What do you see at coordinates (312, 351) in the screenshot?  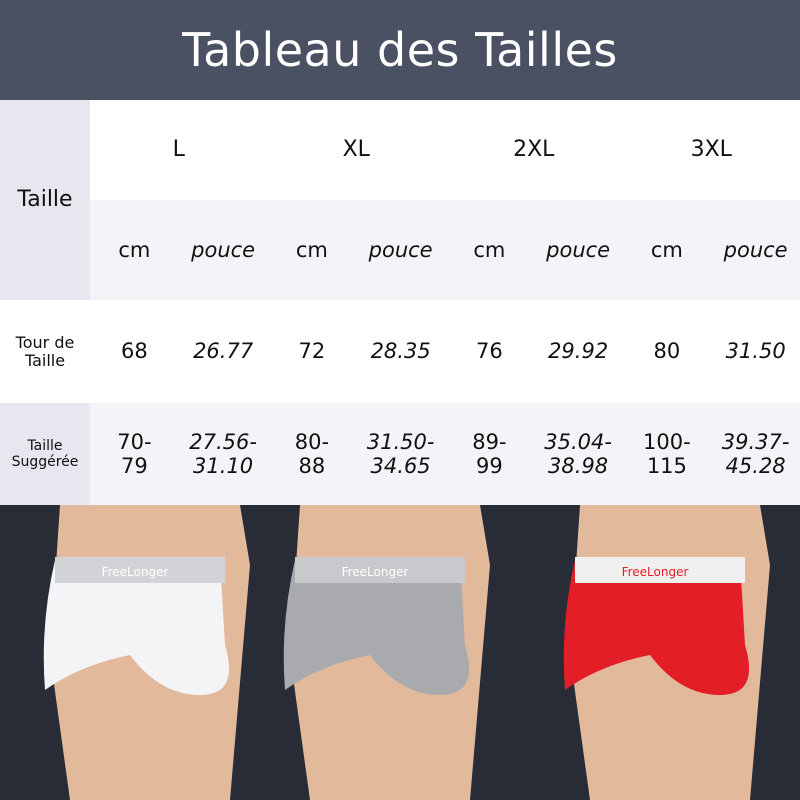 I see `value-cell: 72` at bounding box center [312, 351].